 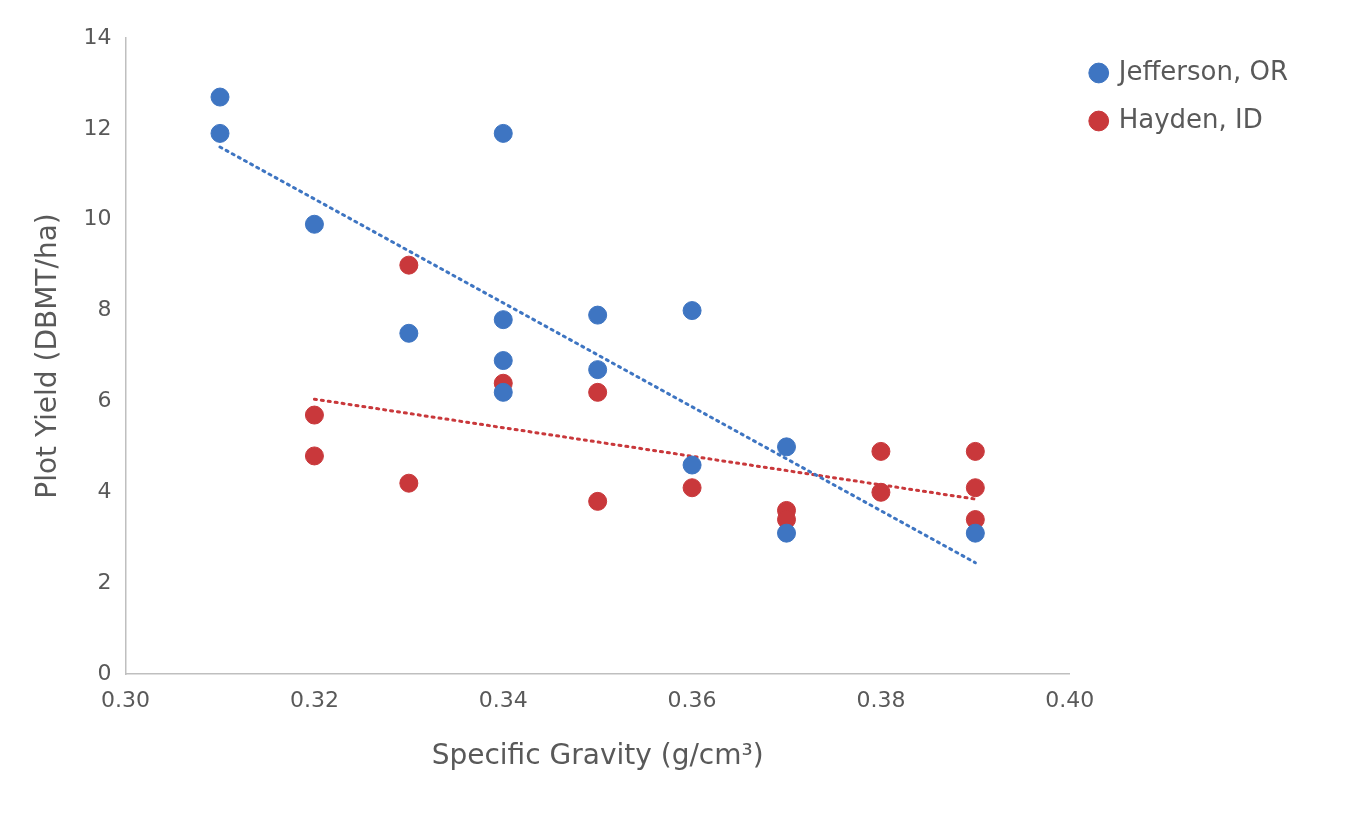 What do you see at coordinates (104, 309) in the screenshot?
I see `y-tick-label: 8` at bounding box center [104, 309].